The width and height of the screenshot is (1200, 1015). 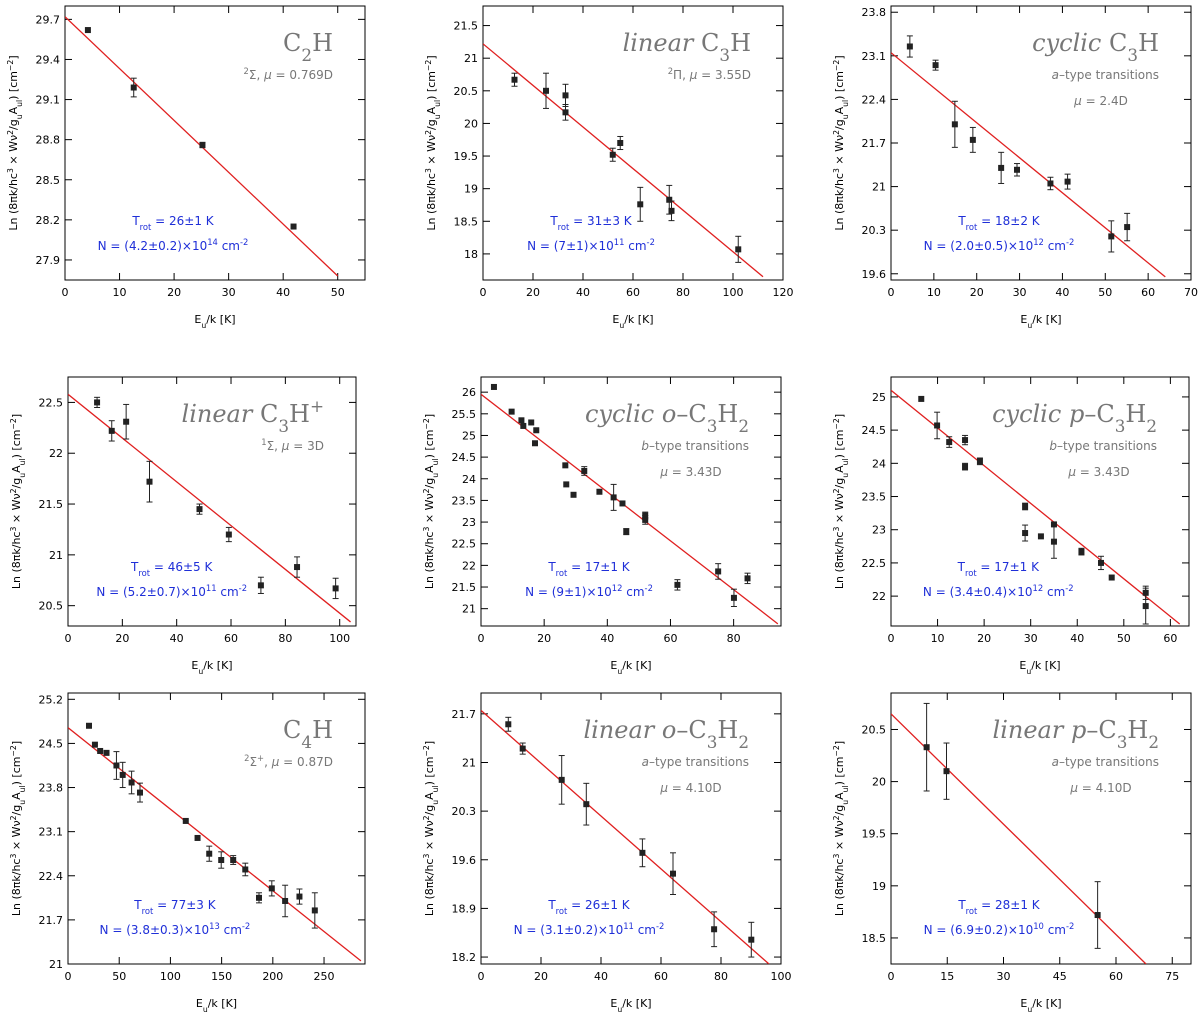 What do you see at coordinates (51, 699) in the screenshot?
I see `y-tick-label: 25.2` at bounding box center [51, 699].